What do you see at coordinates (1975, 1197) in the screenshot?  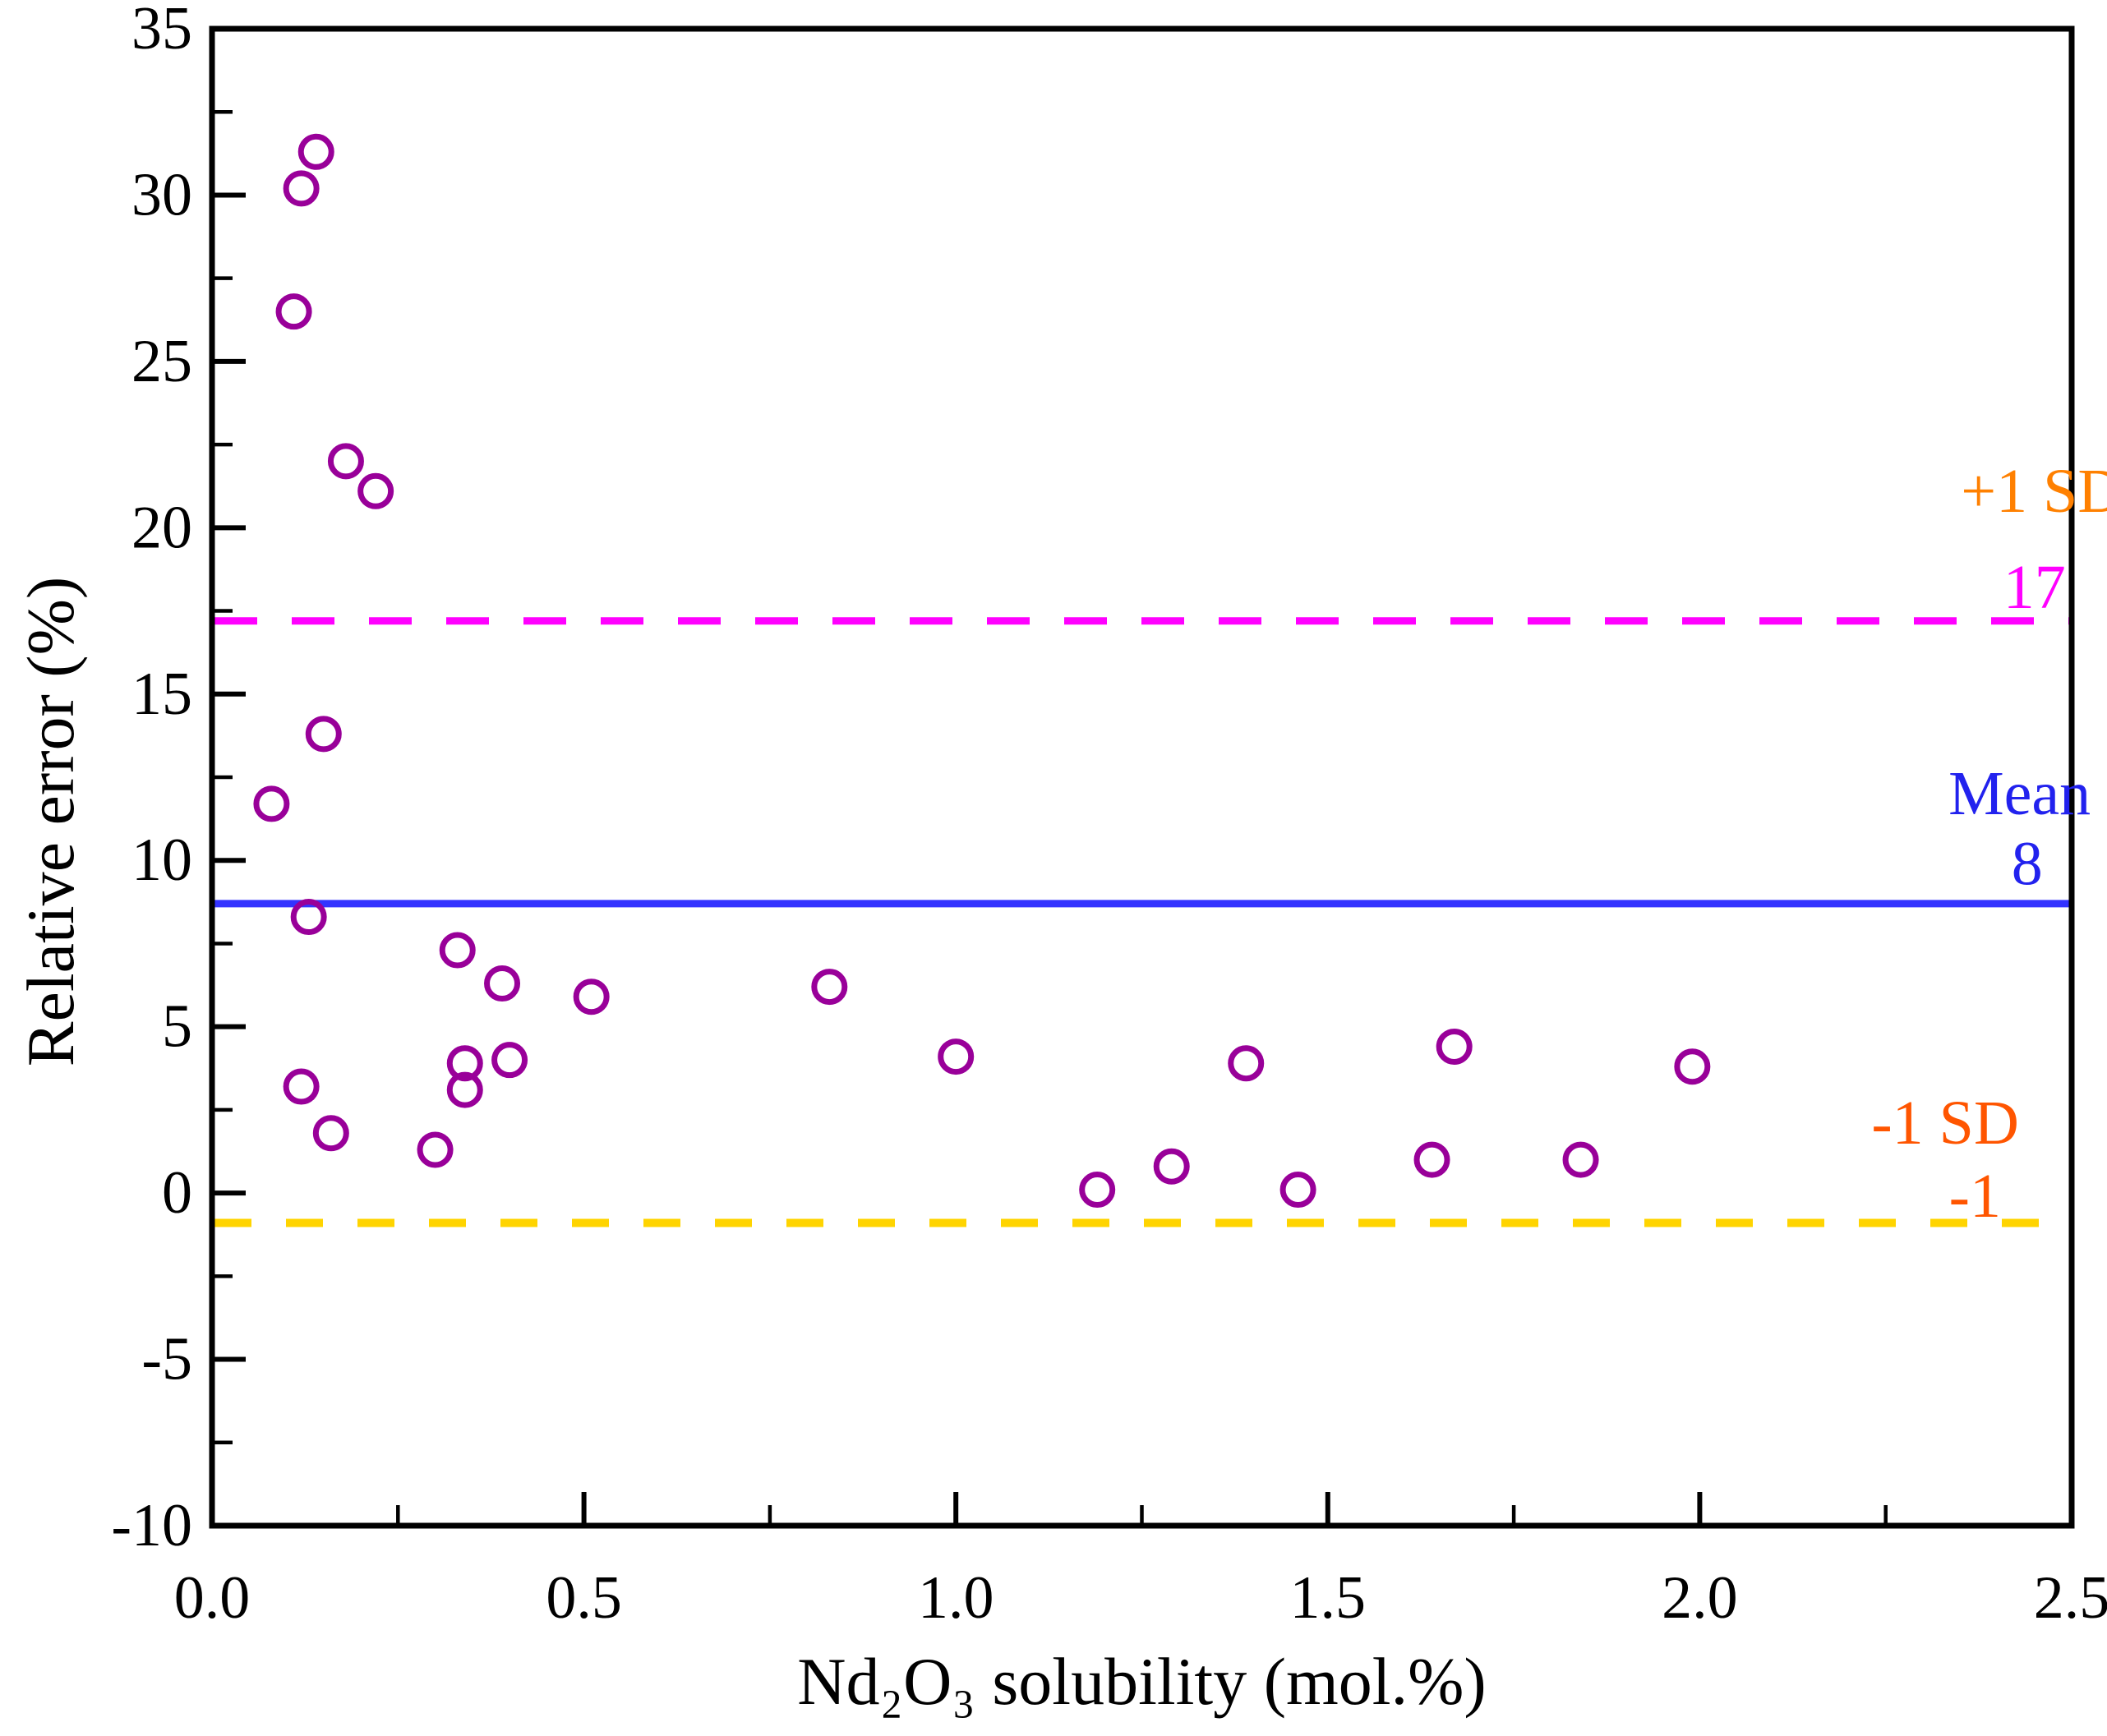 I see `minus-1-sd-value: -1` at bounding box center [1975, 1197].